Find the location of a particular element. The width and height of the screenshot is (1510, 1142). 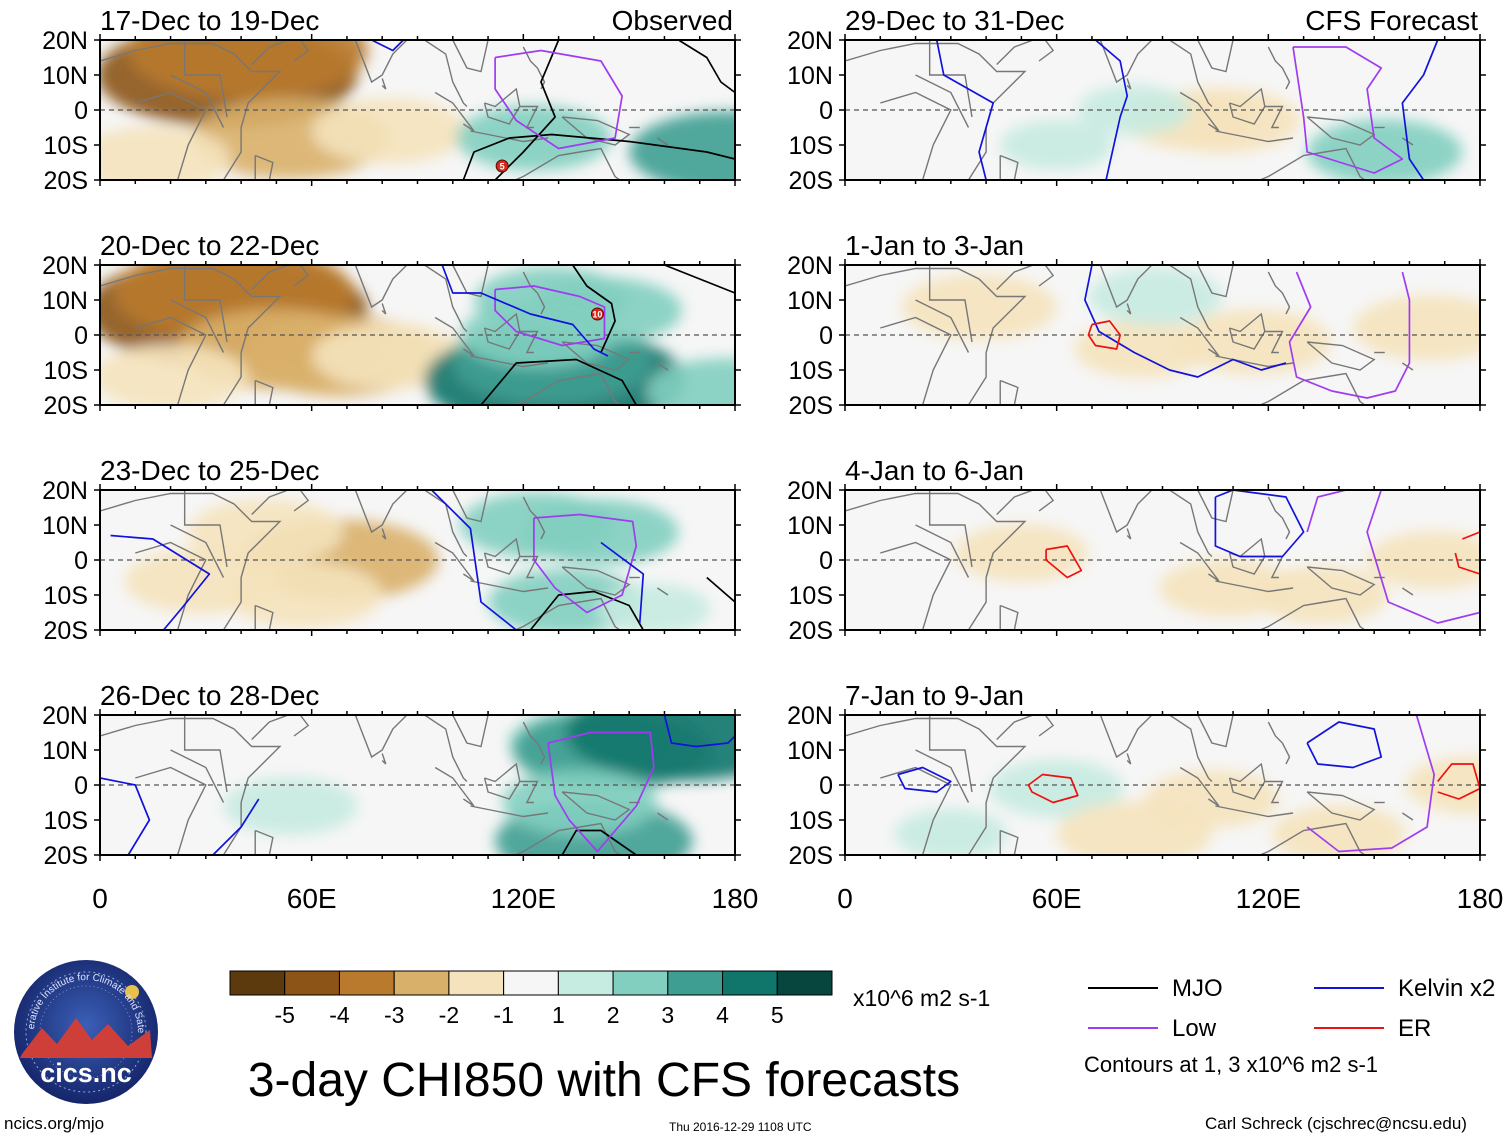

panel-tag: Observed is located at coordinates (672, 20).